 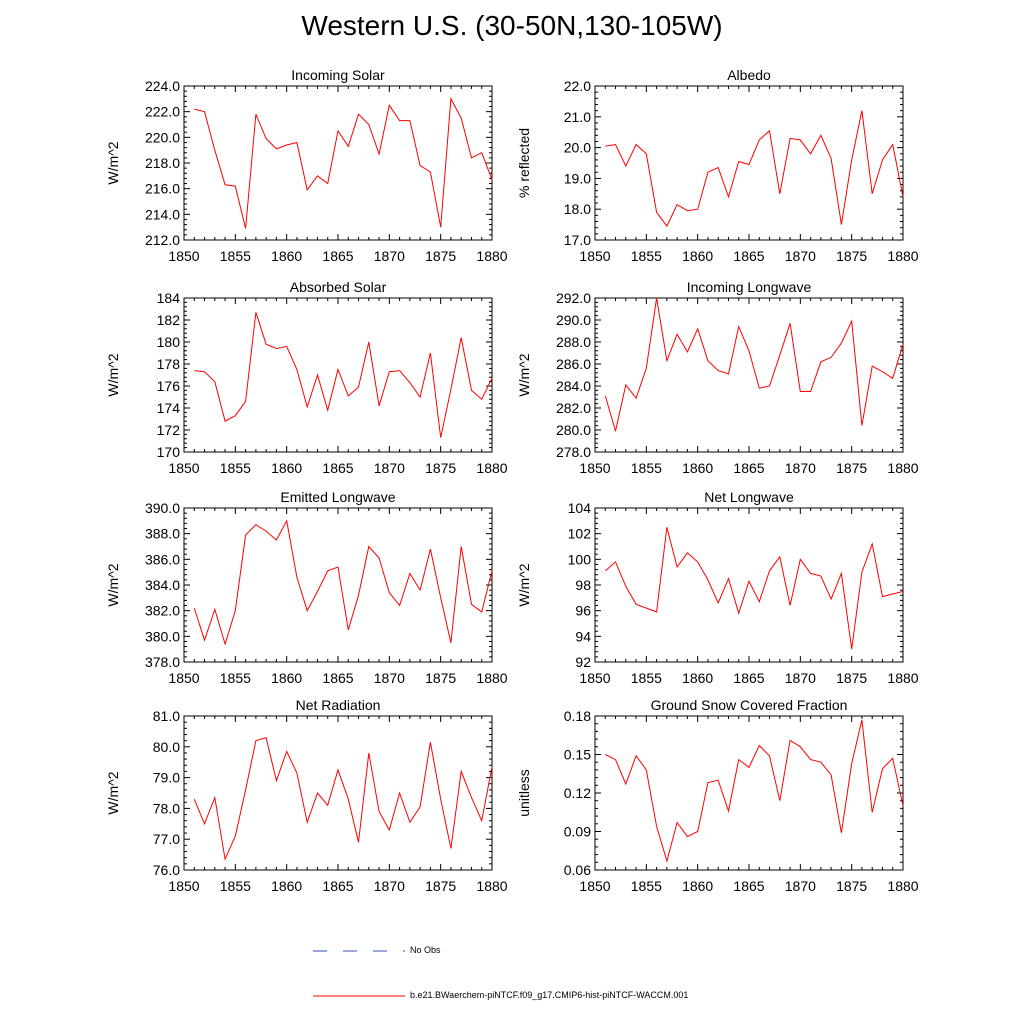 What do you see at coordinates (162, 214) in the screenshot?
I see `y-tick-label: 214.0` at bounding box center [162, 214].